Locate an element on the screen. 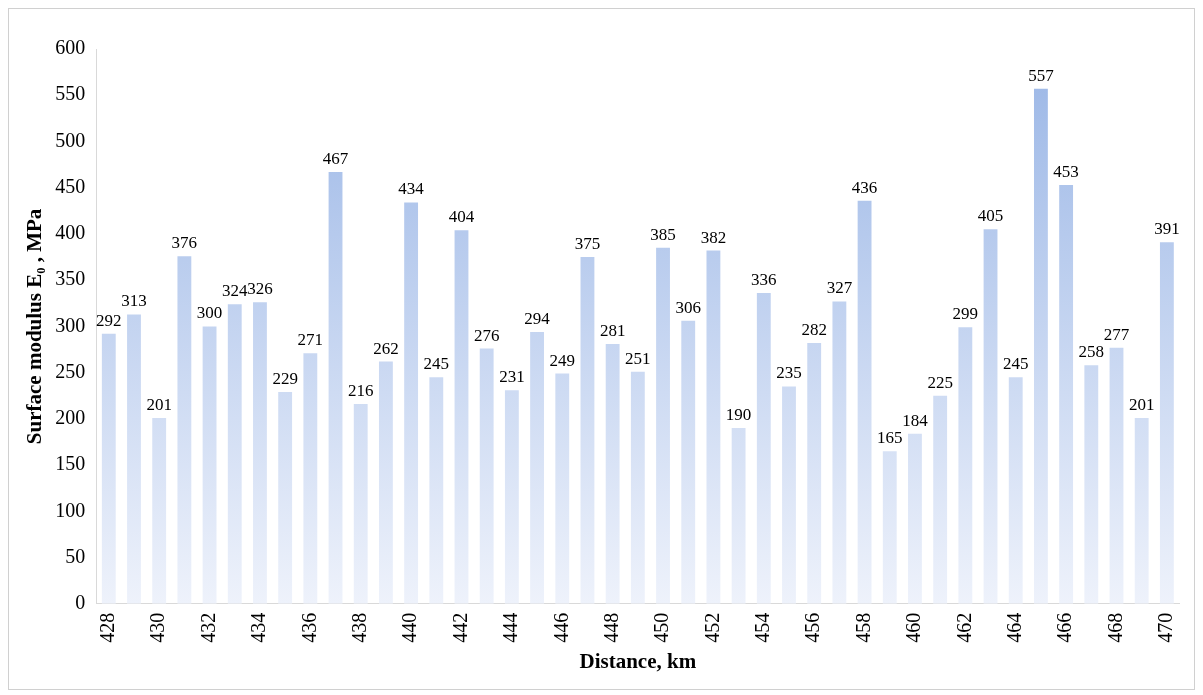 The image size is (1203, 695). data-label: 375 is located at coordinates (587, 244).